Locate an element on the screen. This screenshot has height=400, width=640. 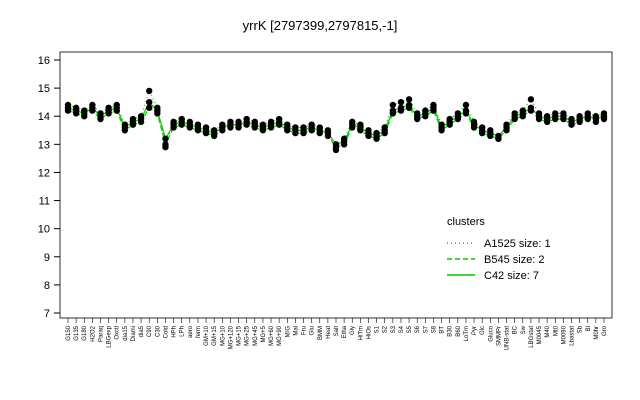
x-tick-label: S4 is located at coordinates (402, 329).